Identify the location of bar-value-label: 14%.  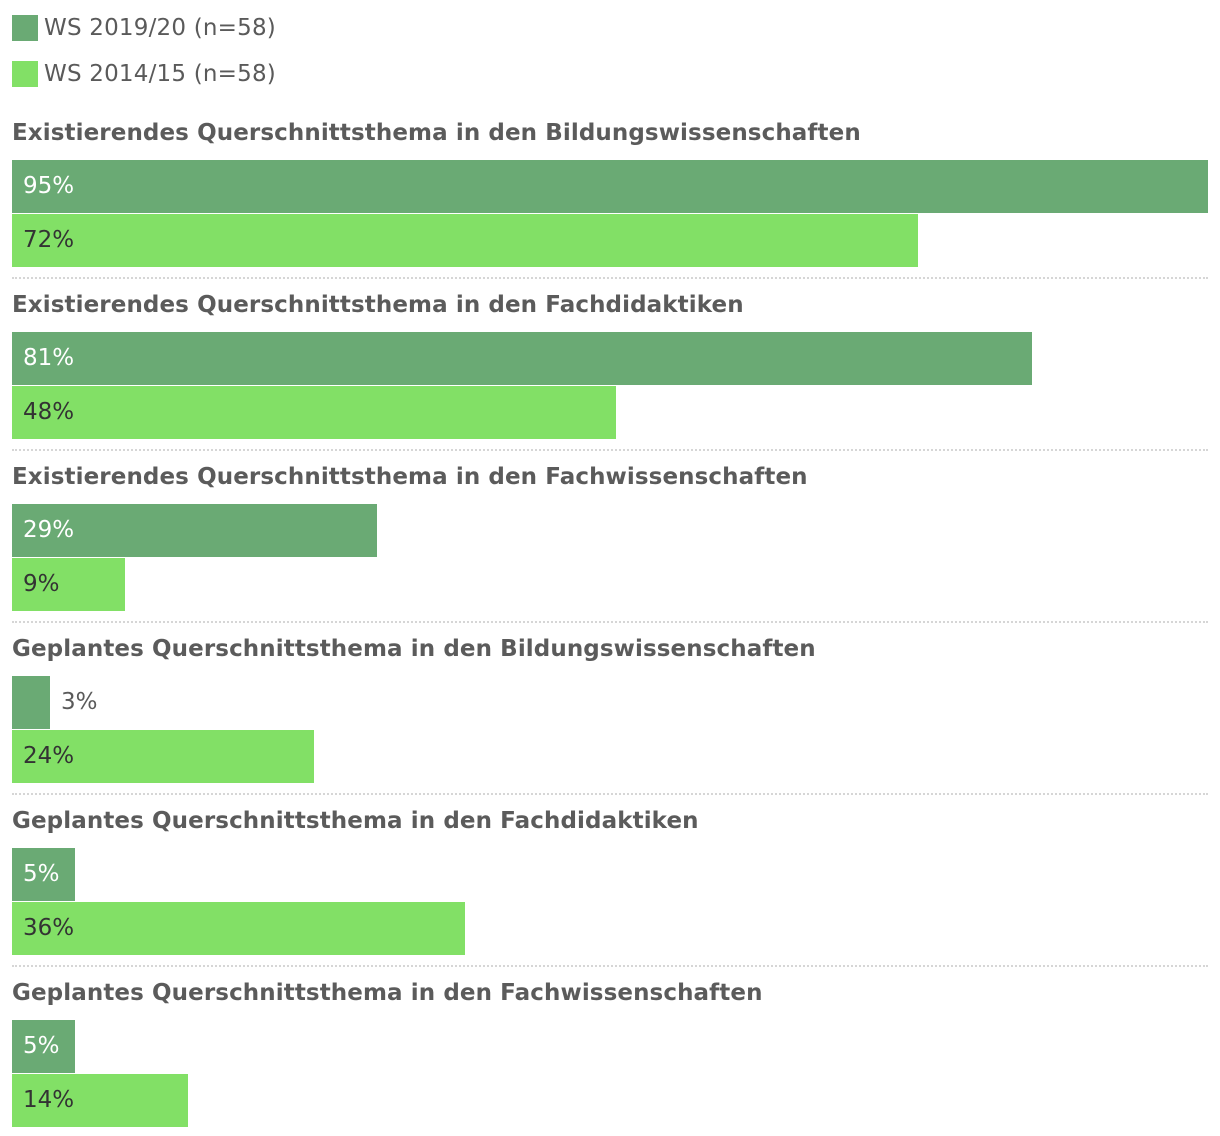
(49, 1100).